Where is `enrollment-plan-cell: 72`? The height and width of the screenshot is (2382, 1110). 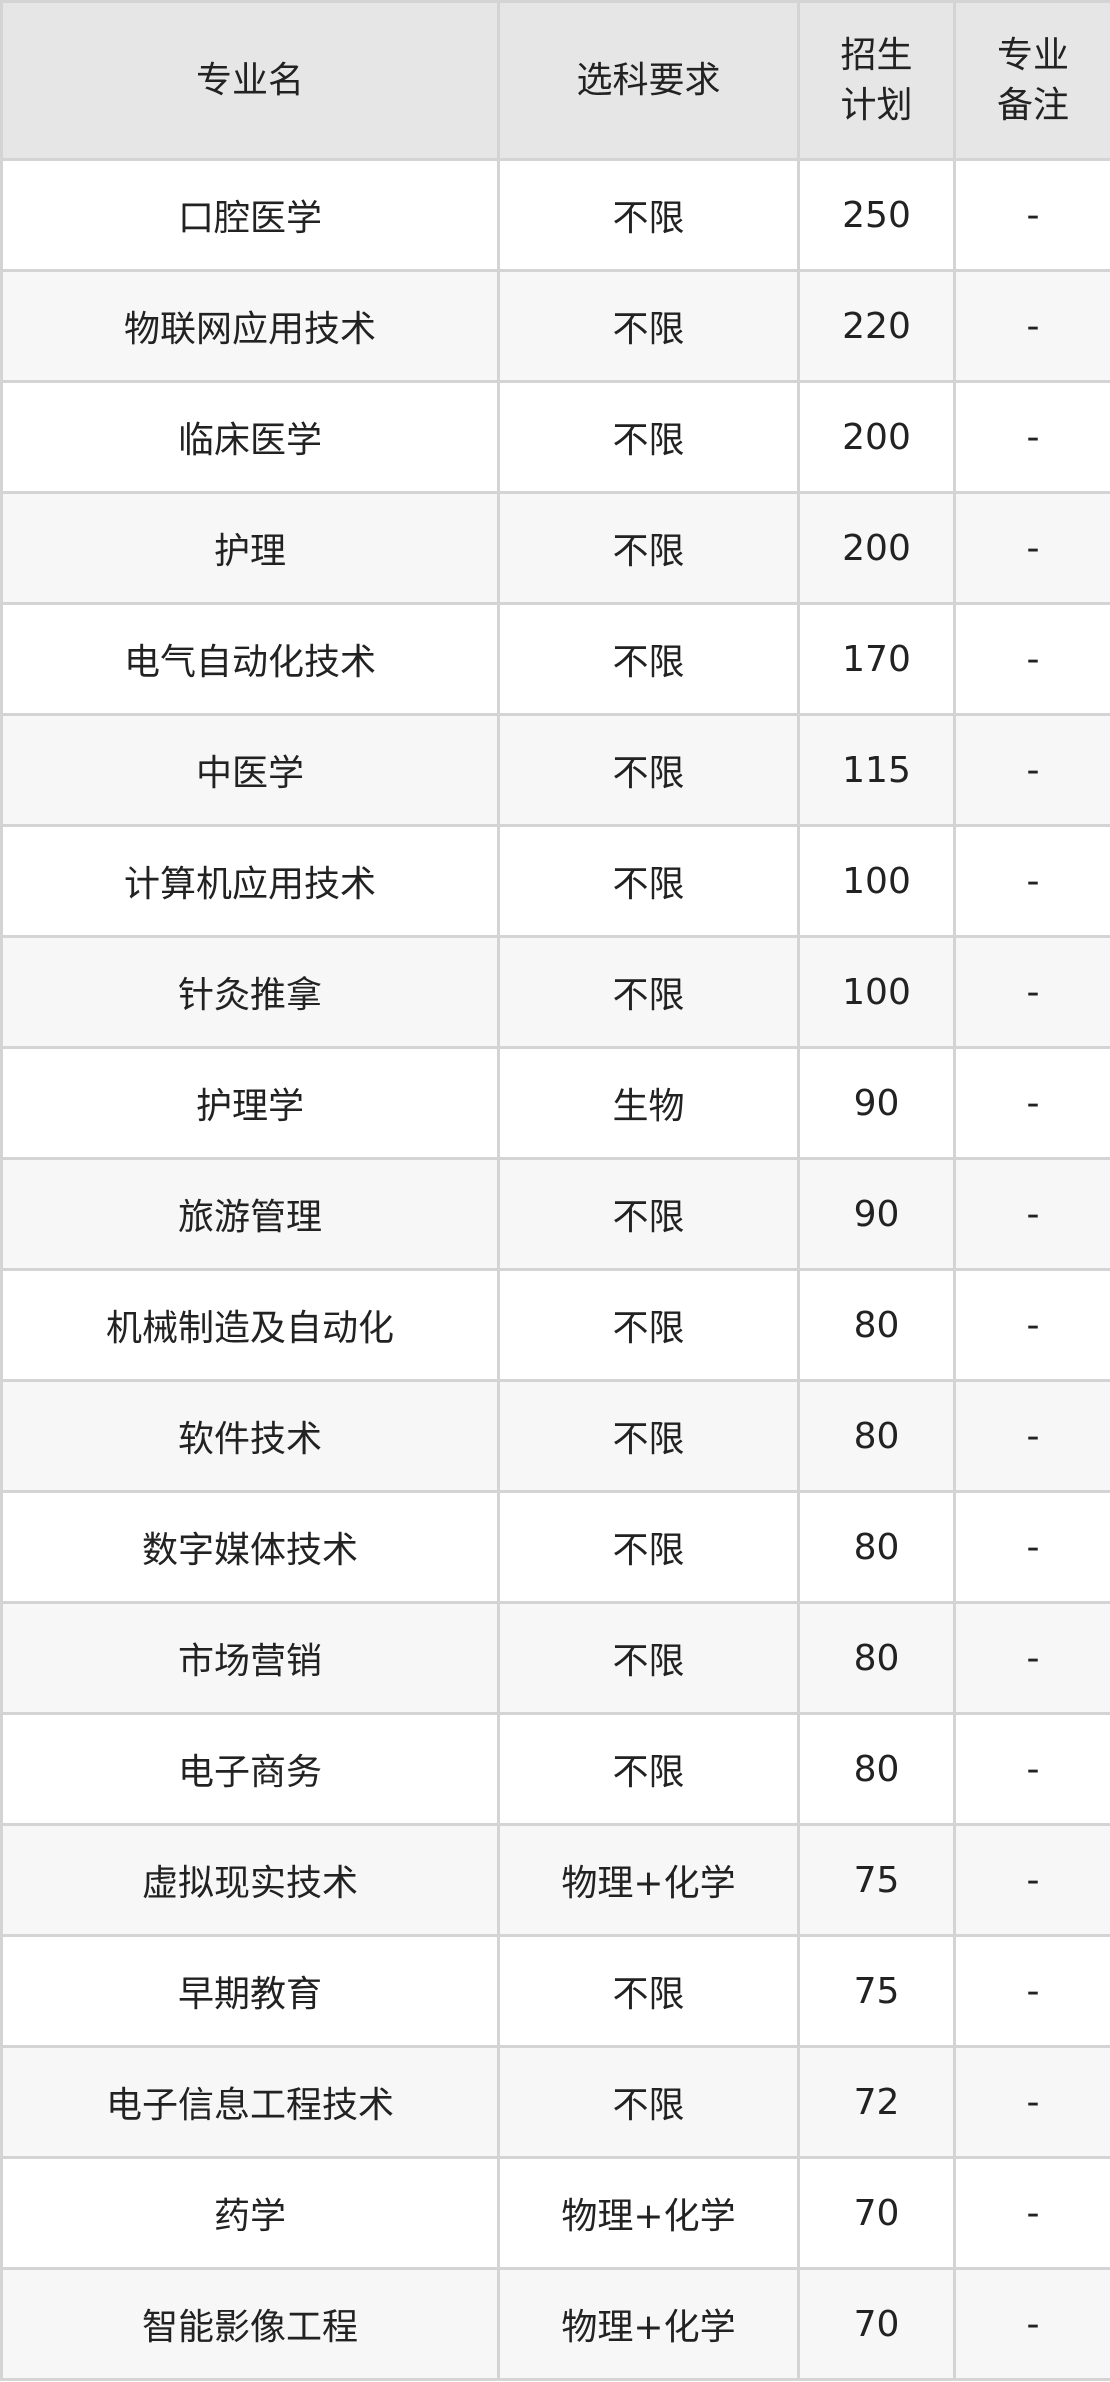 enrollment-plan-cell: 72 is located at coordinates (876, 2102).